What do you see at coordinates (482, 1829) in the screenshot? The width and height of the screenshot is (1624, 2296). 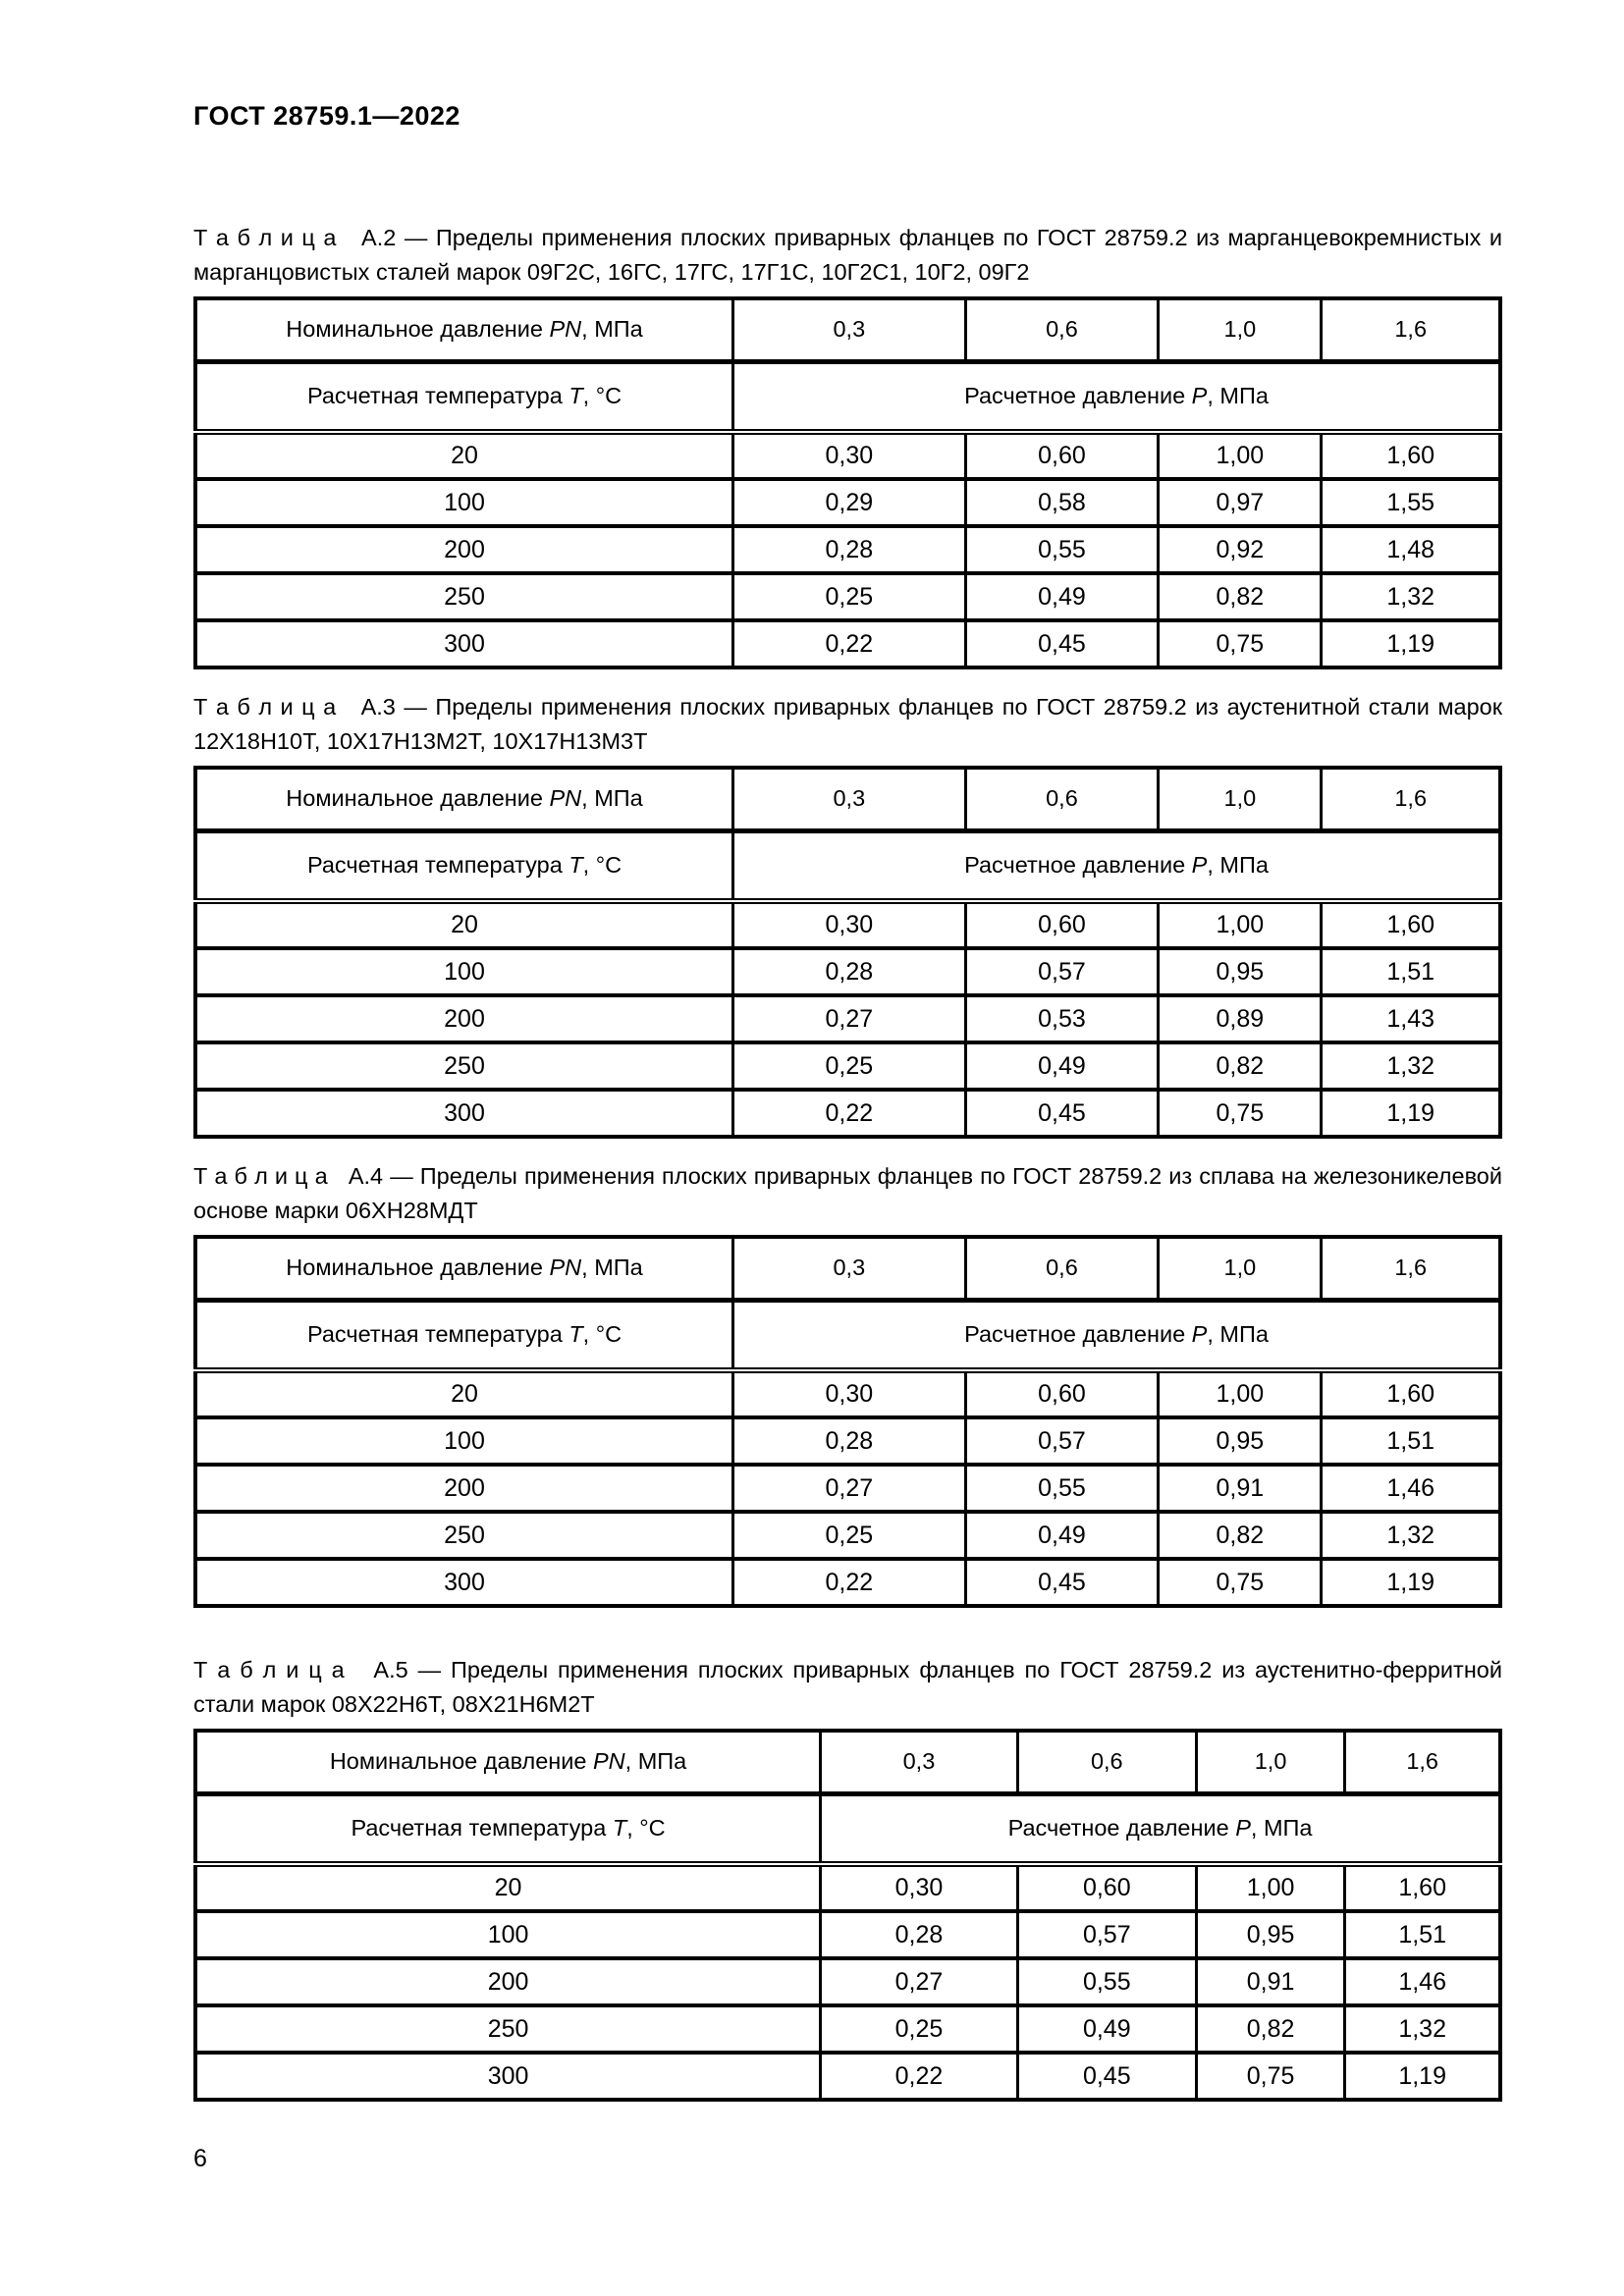 I see `temperature-label: Расчетная температура` at bounding box center [482, 1829].